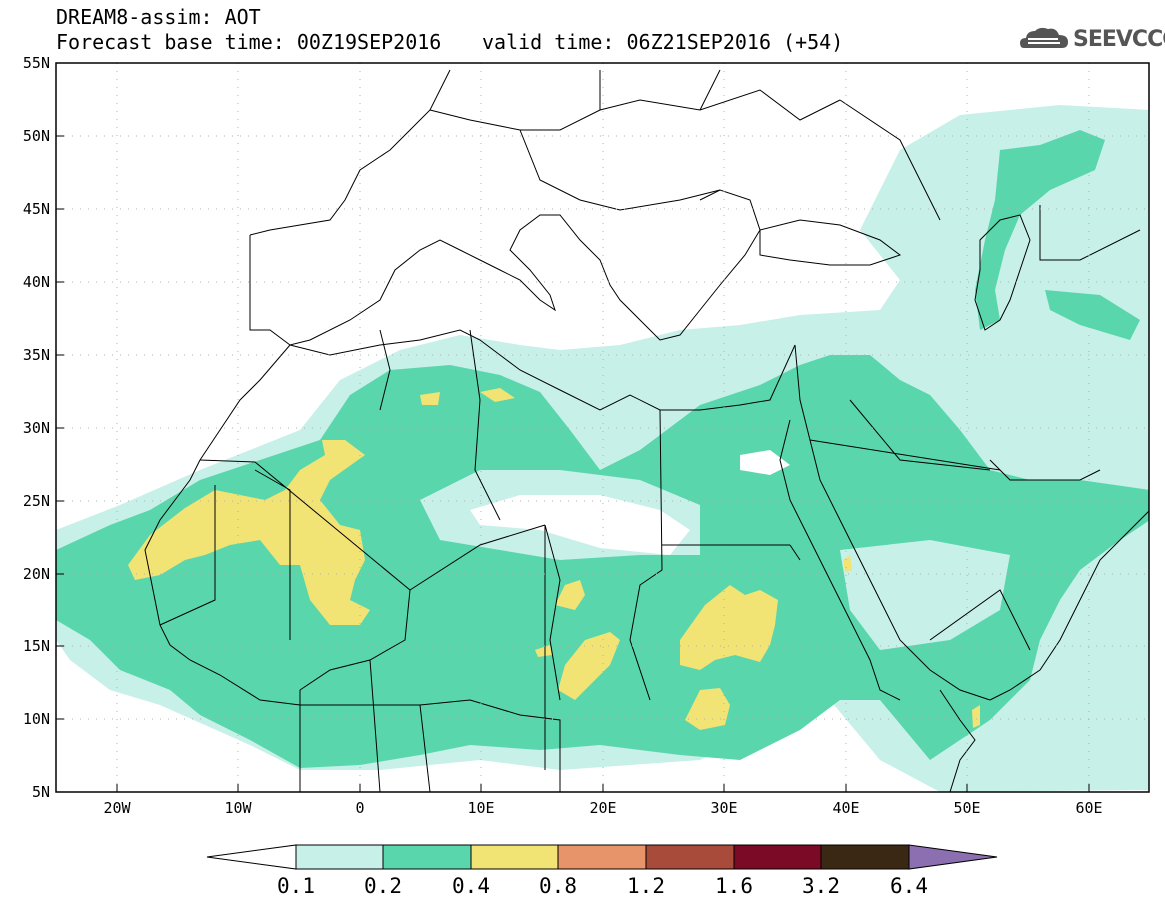 This screenshot has width=1165, height=905. What do you see at coordinates (117, 808) in the screenshot?
I see `lon-label: 20W` at bounding box center [117, 808].